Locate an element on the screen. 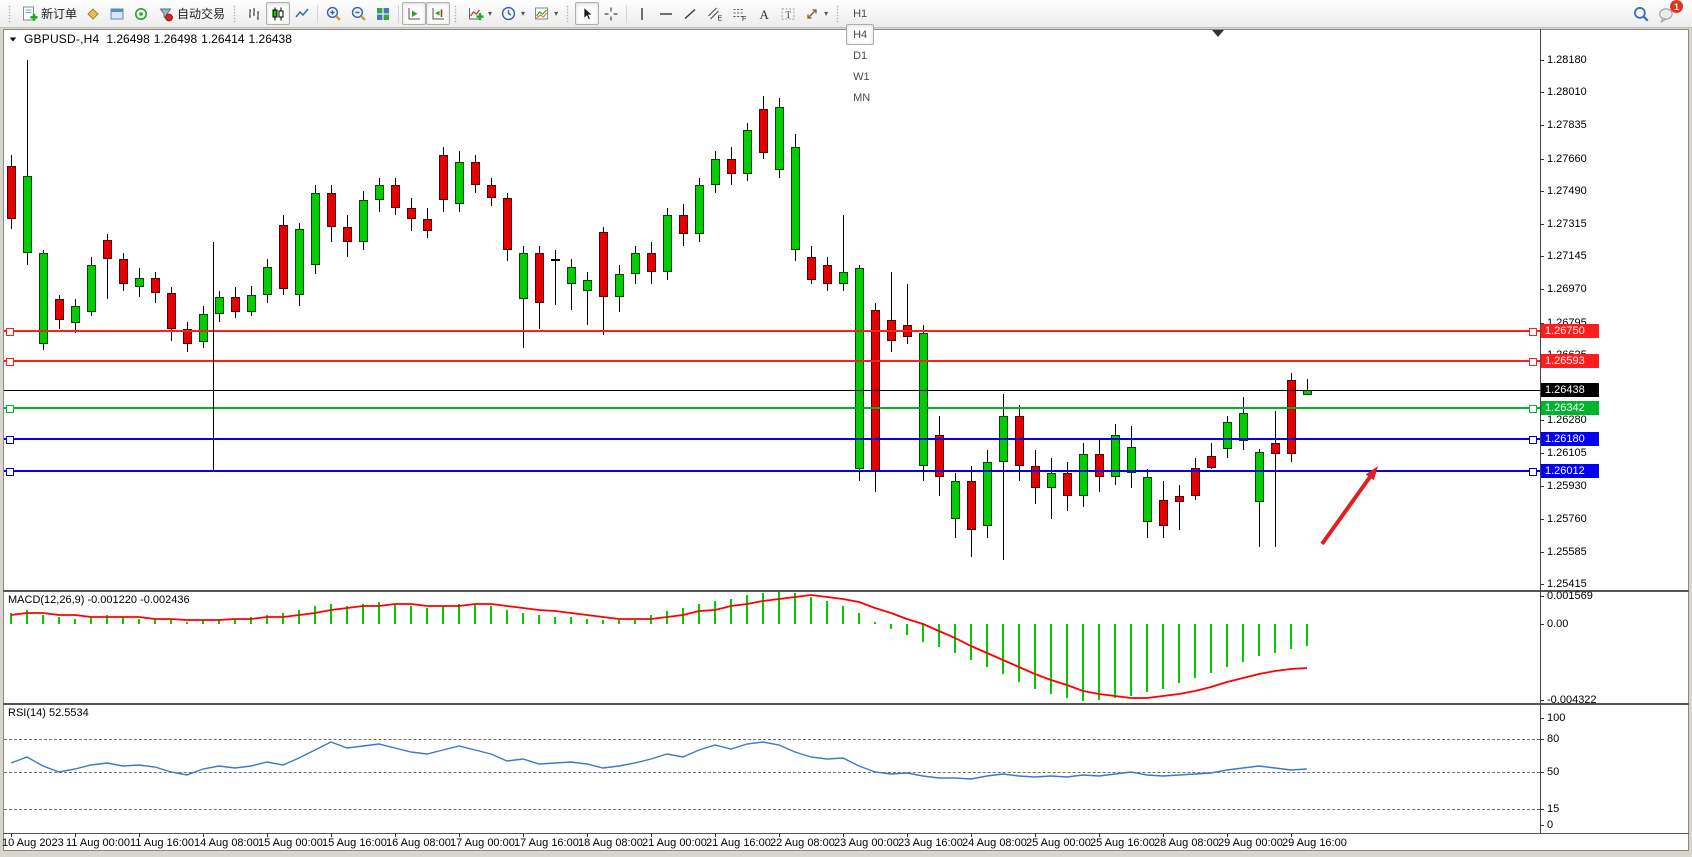 The height and width of the screenshot is (857, 1692). zoom-in-button is located at coordinates (333, 13).